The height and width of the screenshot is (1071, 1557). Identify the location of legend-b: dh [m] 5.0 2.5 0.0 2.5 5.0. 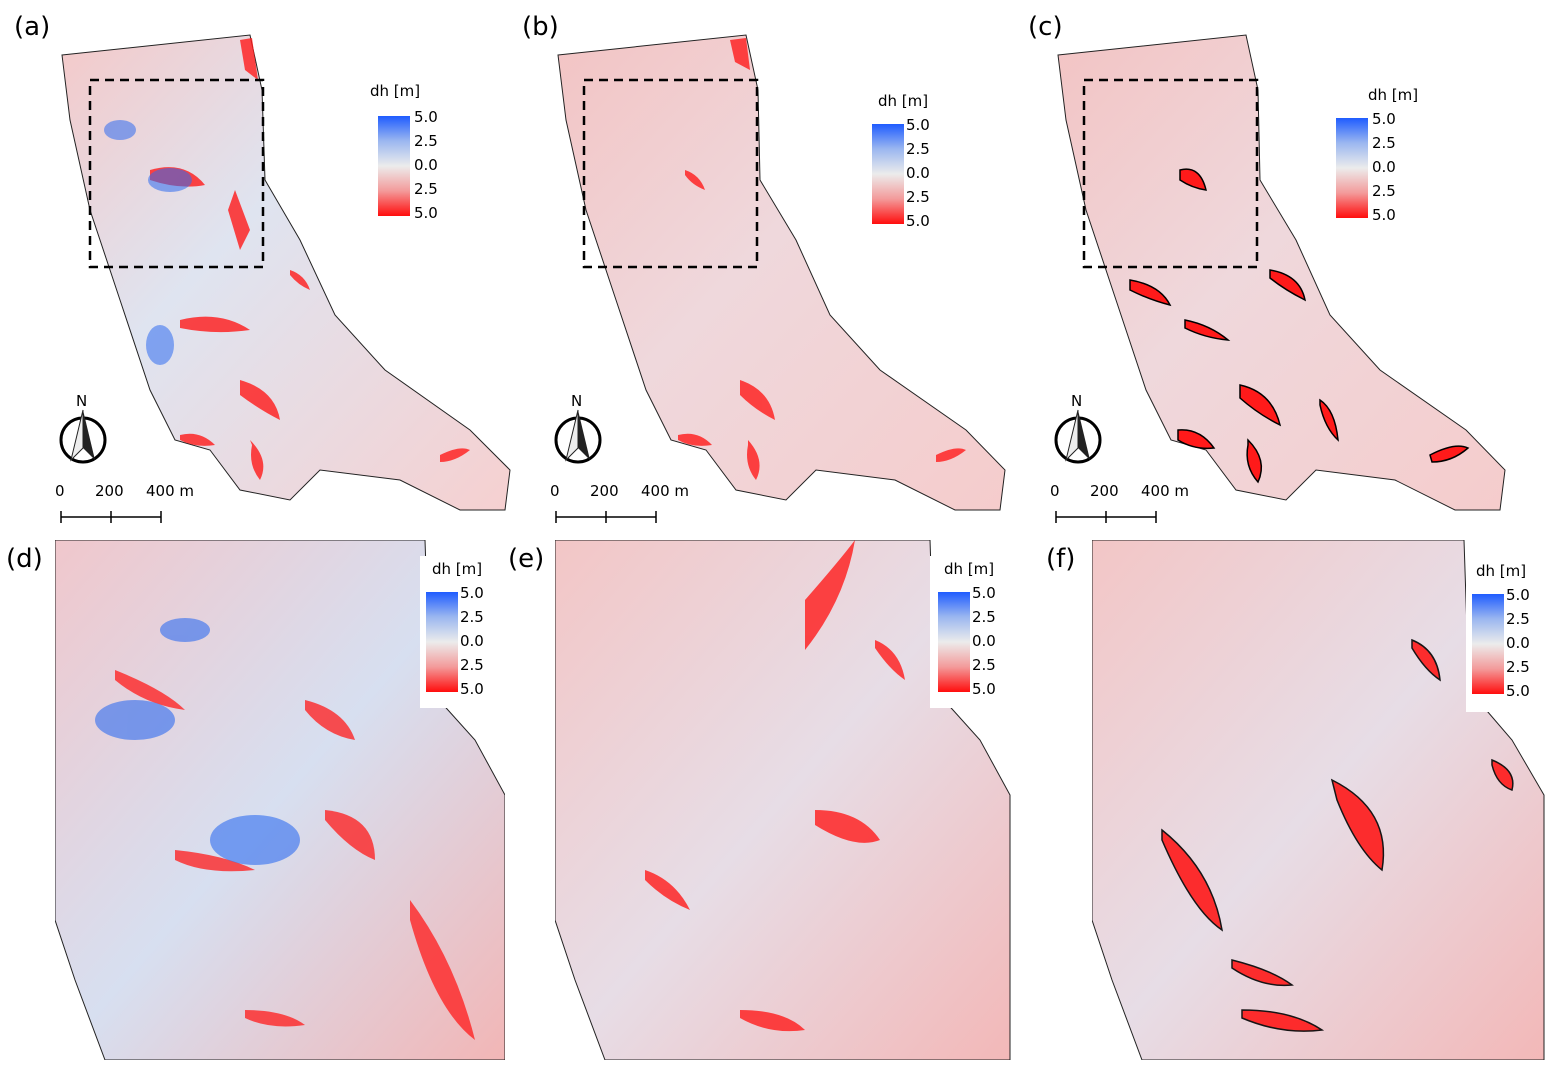
(906, 163).